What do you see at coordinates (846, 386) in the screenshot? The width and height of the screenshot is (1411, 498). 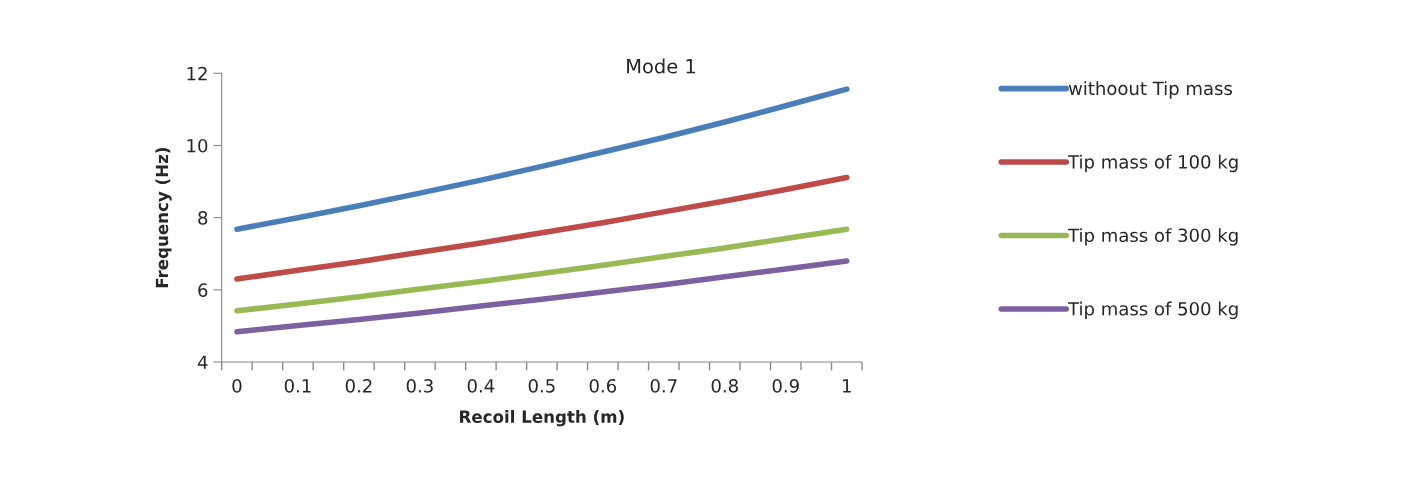 I see `x-tick-label: 1` at bounding box center [846, 386].